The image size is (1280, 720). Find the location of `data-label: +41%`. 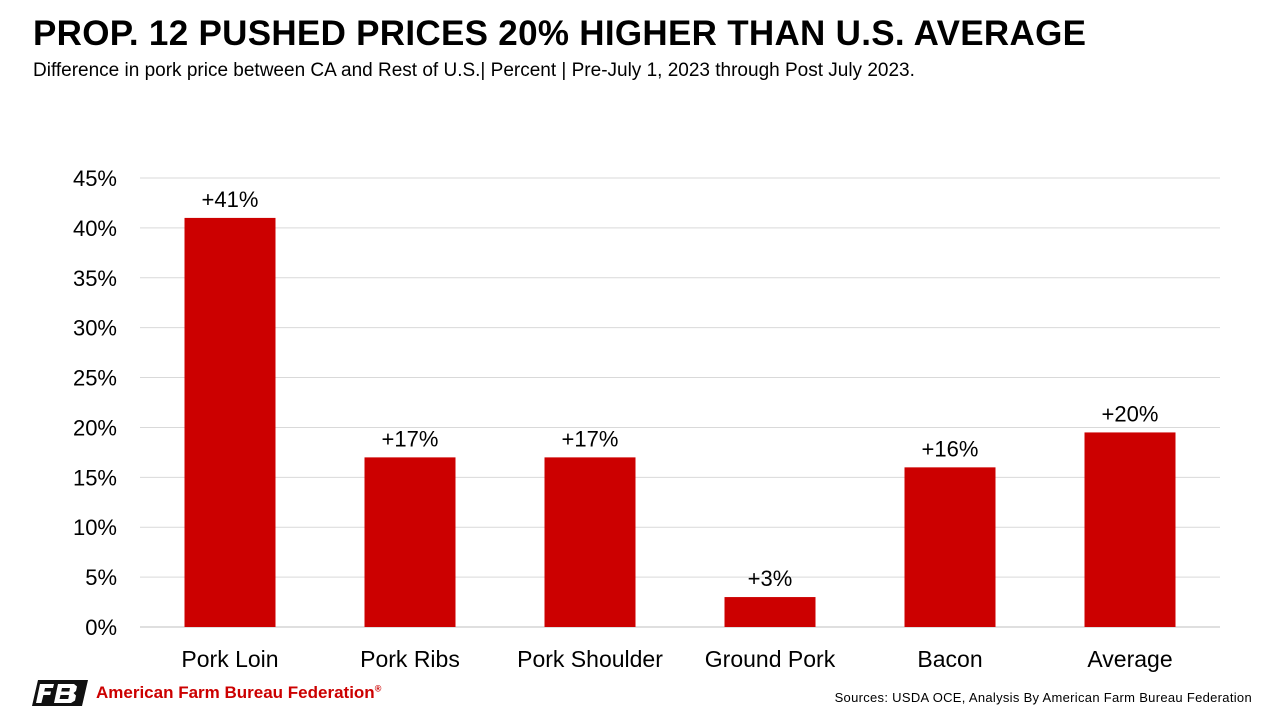

data-label: +41% is located at coordinates (230, 199).